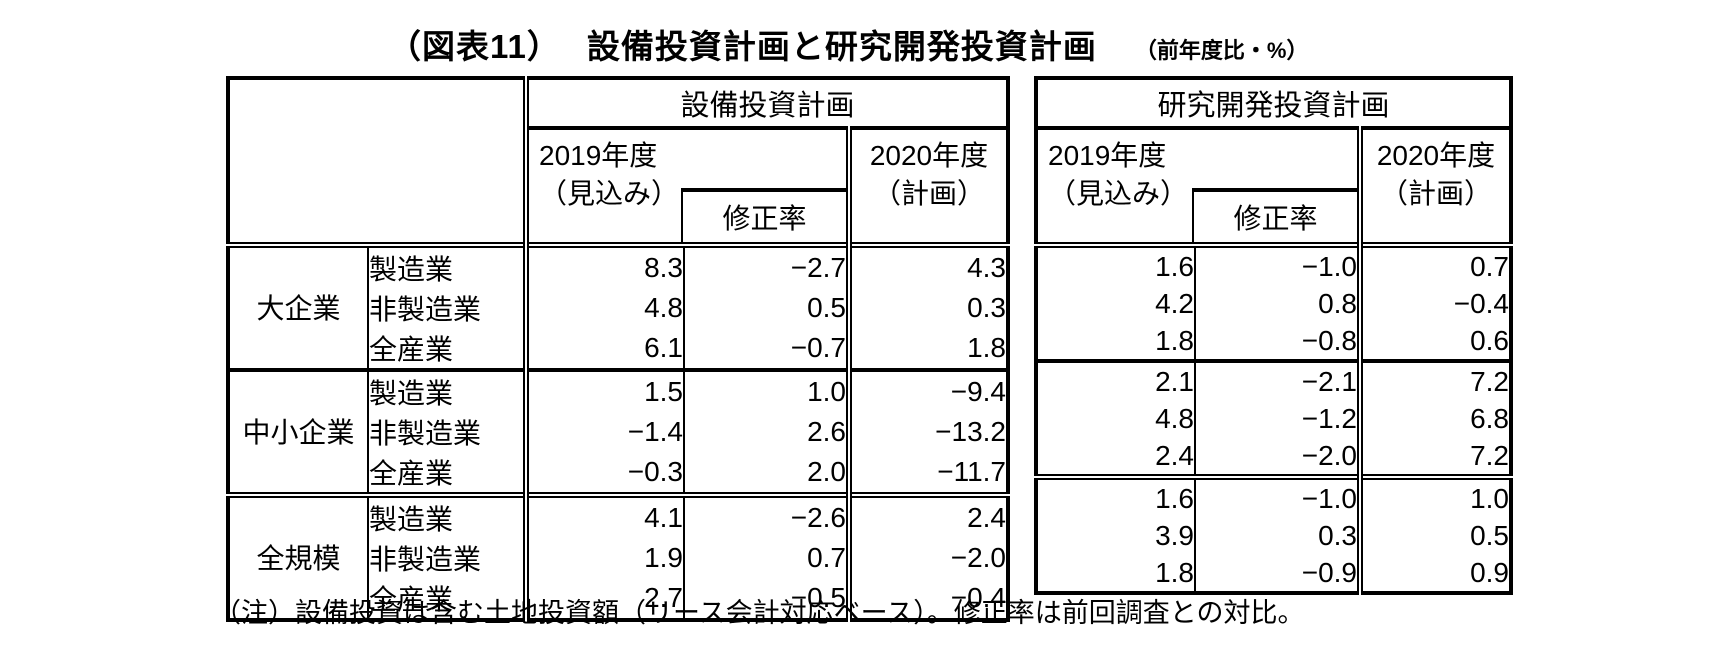 This screenshot has width=1722, height=647. I want to click on capex-2020-value: −0.4, so click(927, 599).